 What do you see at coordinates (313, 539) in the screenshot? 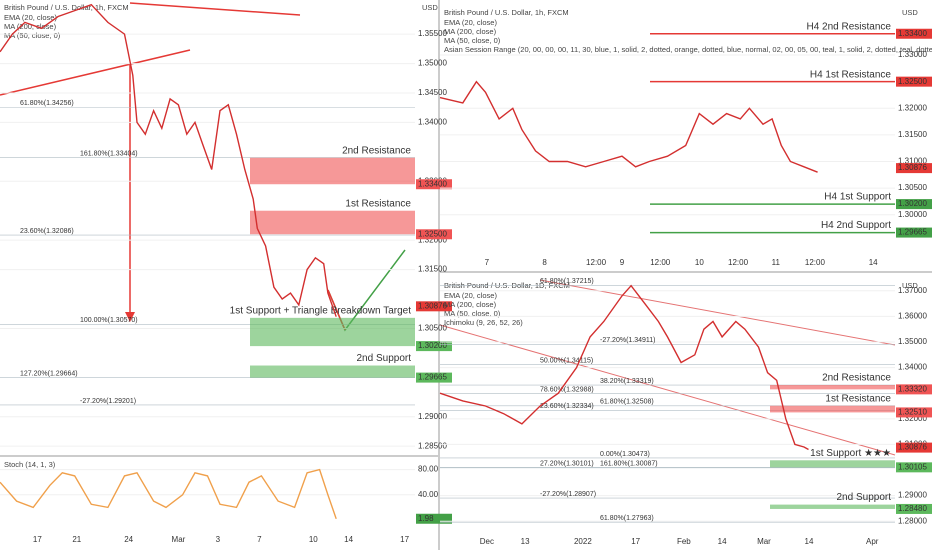
I see `x-tick-label: 10` at bounding box center [313, 539].